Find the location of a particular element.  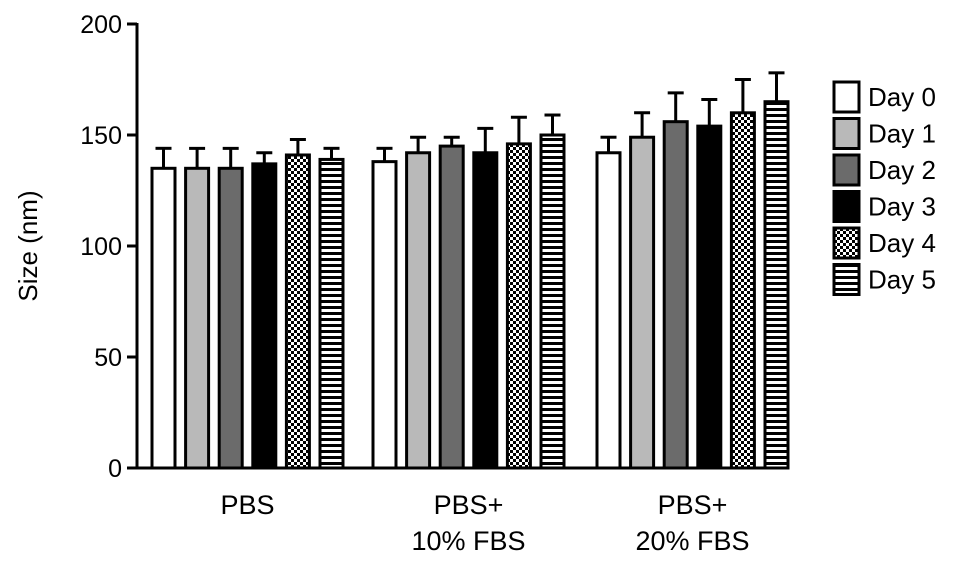

legend-label: Day 4 is located at coordinates (902, 243).